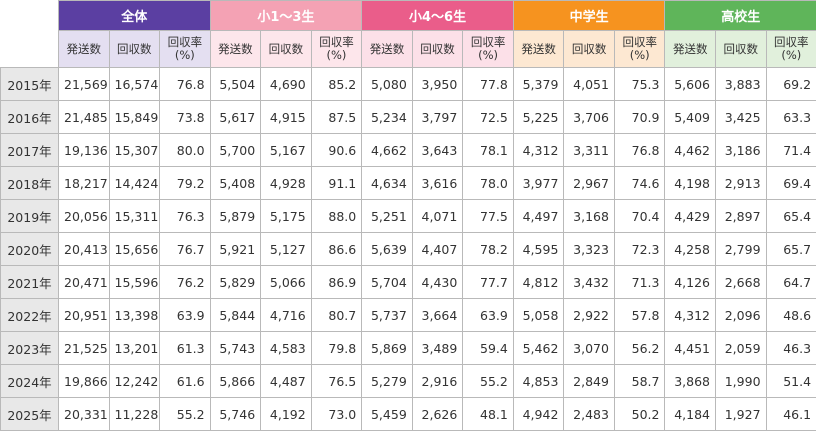 This screenshot has height=434, width=816. What do you see at coordinates (488, 249) in the screenshot?
I see `cell: 78.2` at bounding box center [488, 249].